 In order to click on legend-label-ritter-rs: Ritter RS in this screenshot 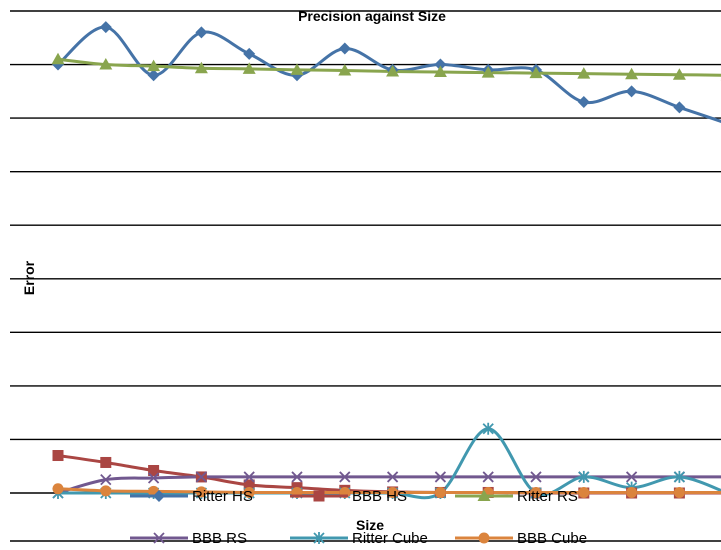, I will do `click(547, 496)`.